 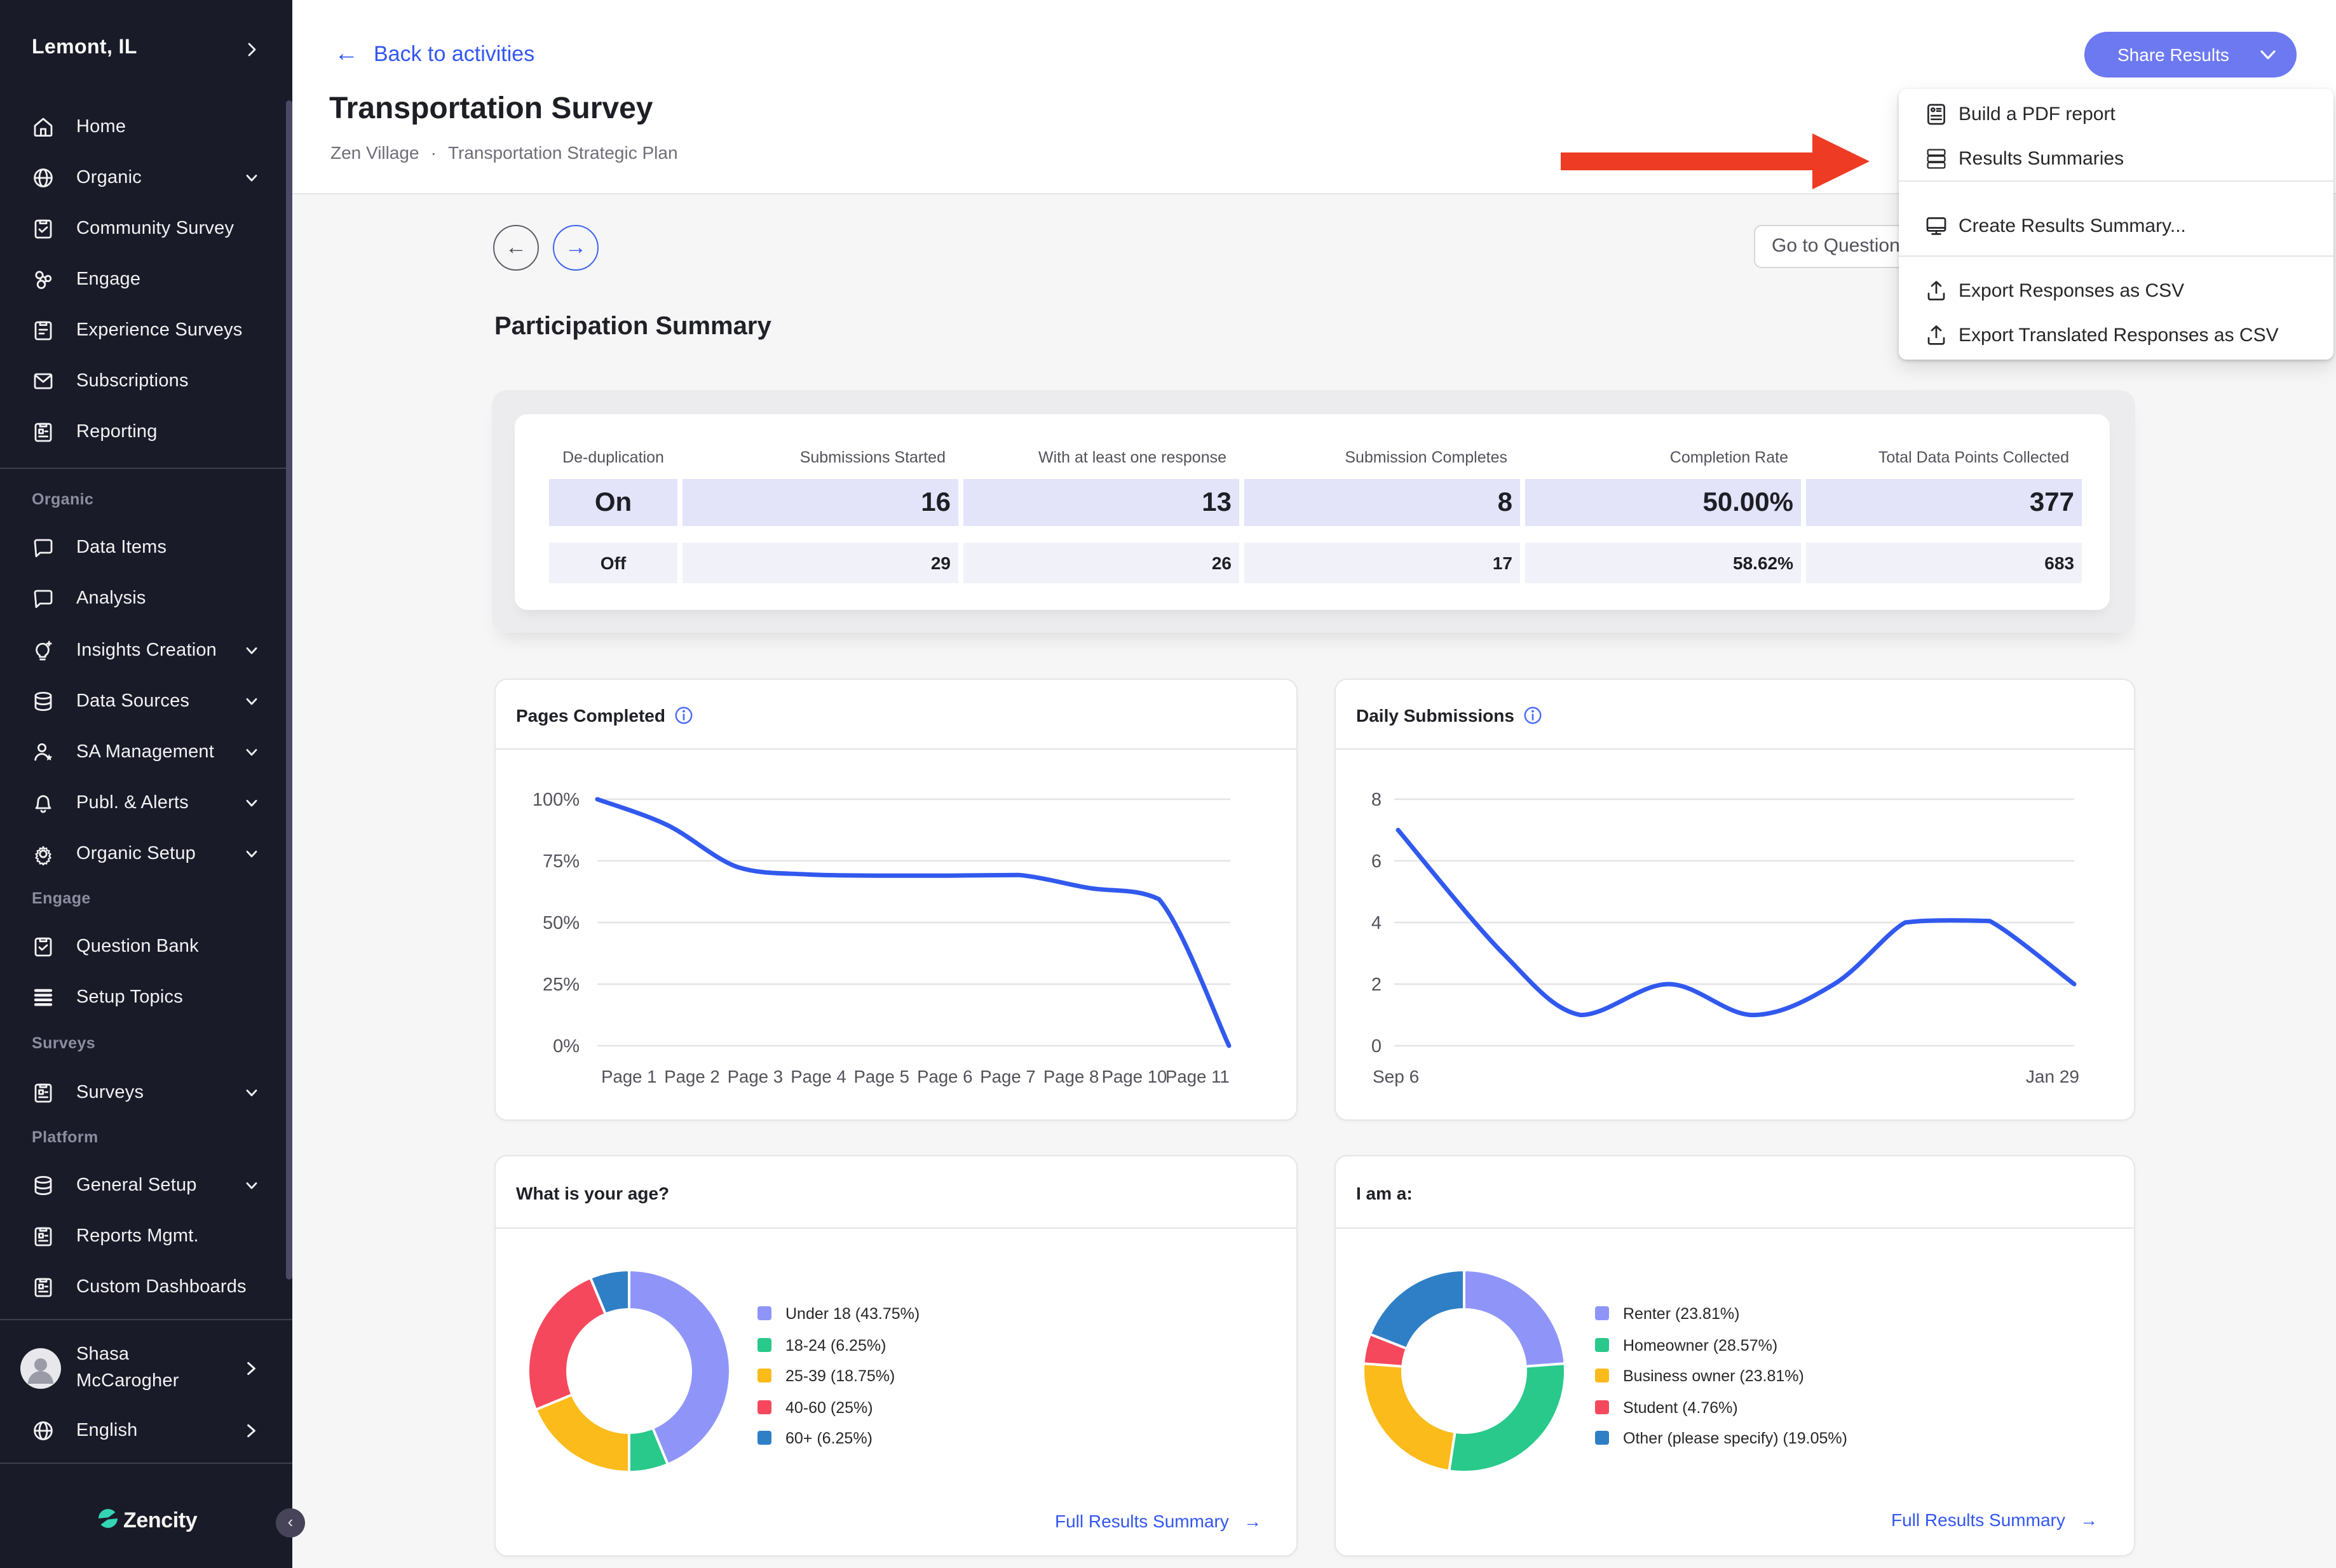 What do you see at coordinates (881, 1076) in the screenshot?
I see `svg-text: Page 5` at bounding box center [881, 1076].